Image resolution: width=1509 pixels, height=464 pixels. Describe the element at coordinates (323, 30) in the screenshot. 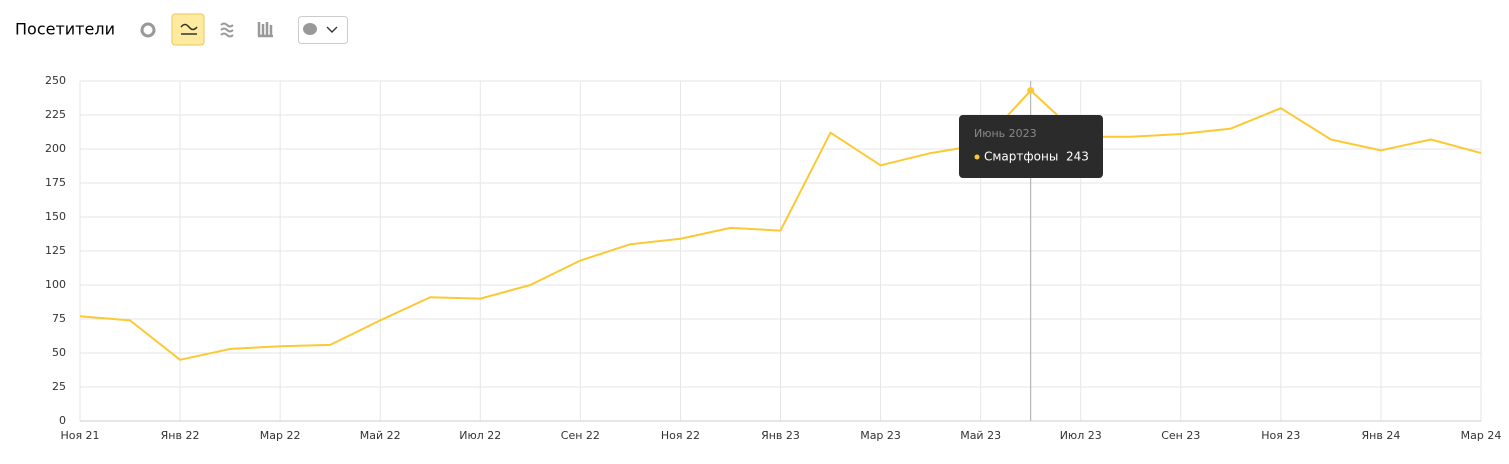

I see `comments-dropdown` at that location.